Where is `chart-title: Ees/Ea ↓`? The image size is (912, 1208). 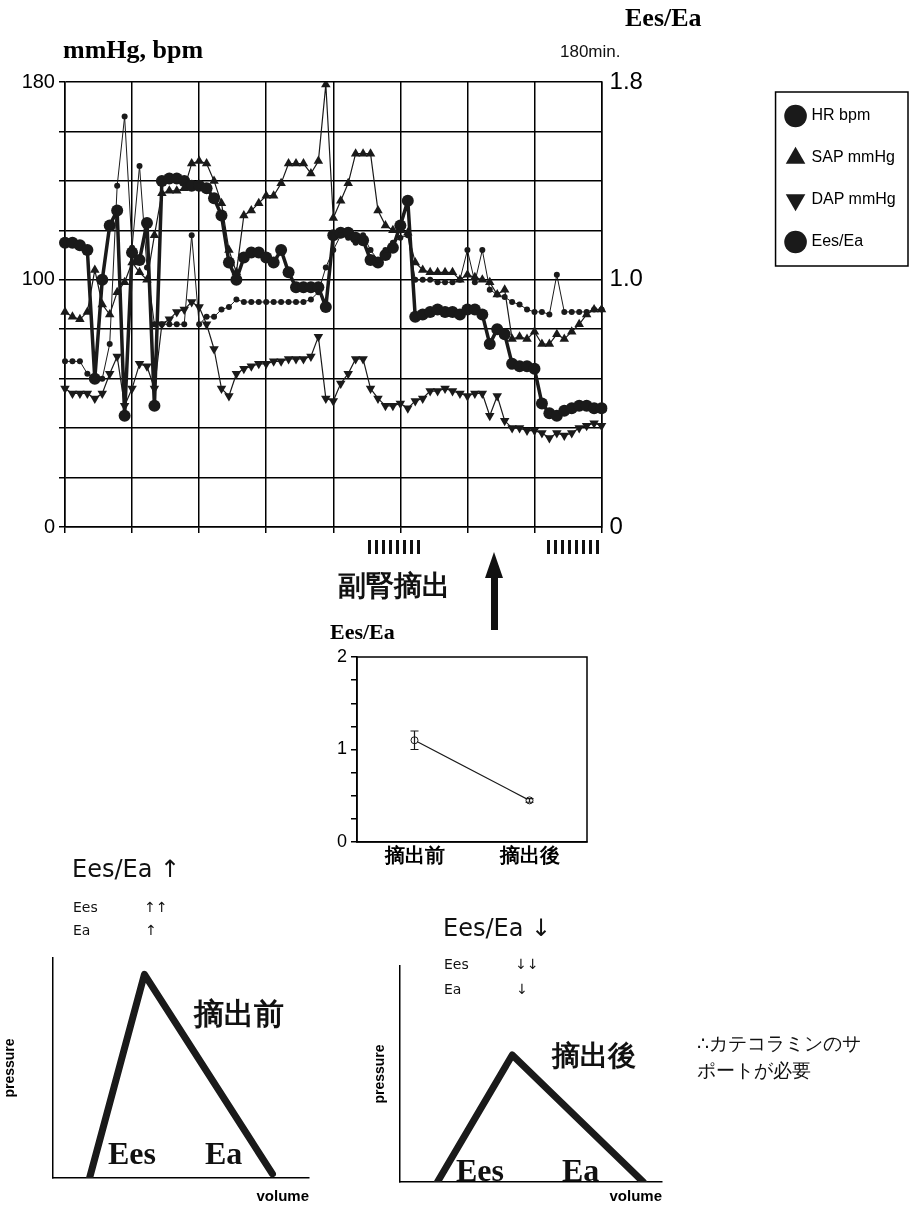 chart-title: Ees/Ea ↓ is located at coordinates (497, 928).